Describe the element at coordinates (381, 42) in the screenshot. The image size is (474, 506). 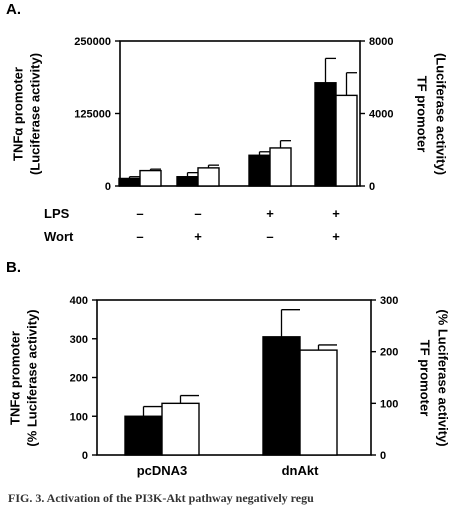
I see `right-tick-label: 8000` at that location.